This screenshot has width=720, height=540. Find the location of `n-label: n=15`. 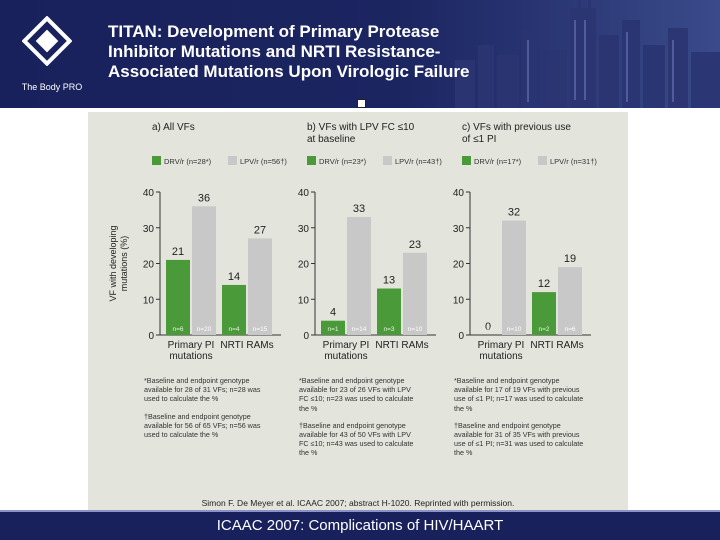

n-label: n=15 is located at coordinates (260, 329).